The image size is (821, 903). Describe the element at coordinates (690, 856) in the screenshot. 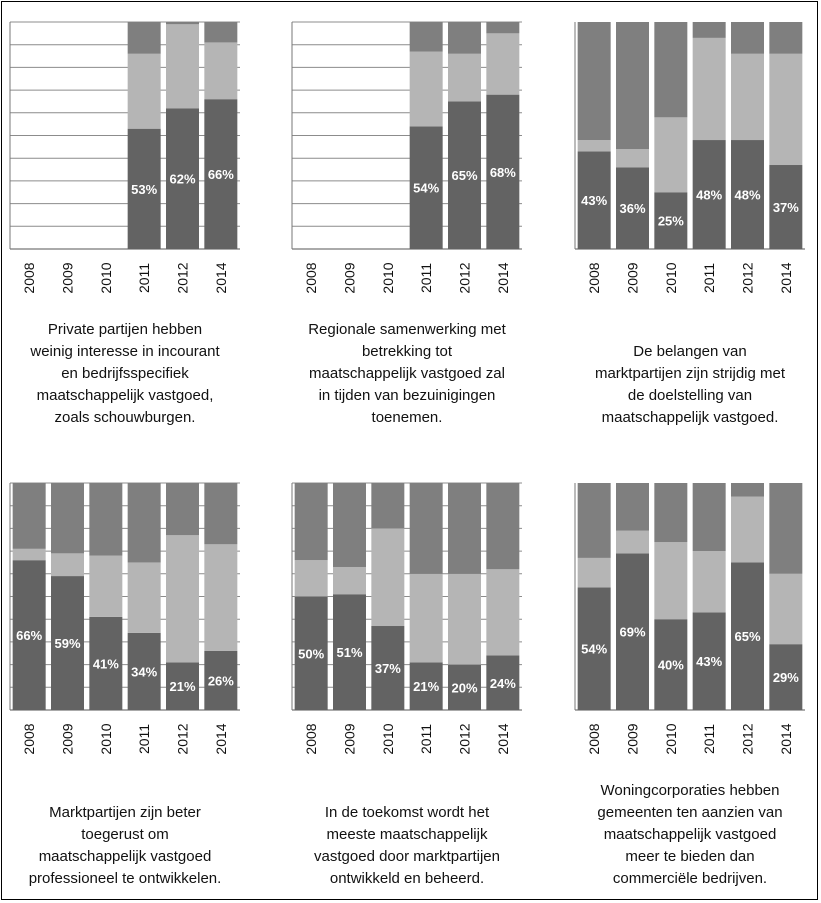

I see `caption-line: meer te bieden dan` at that location.